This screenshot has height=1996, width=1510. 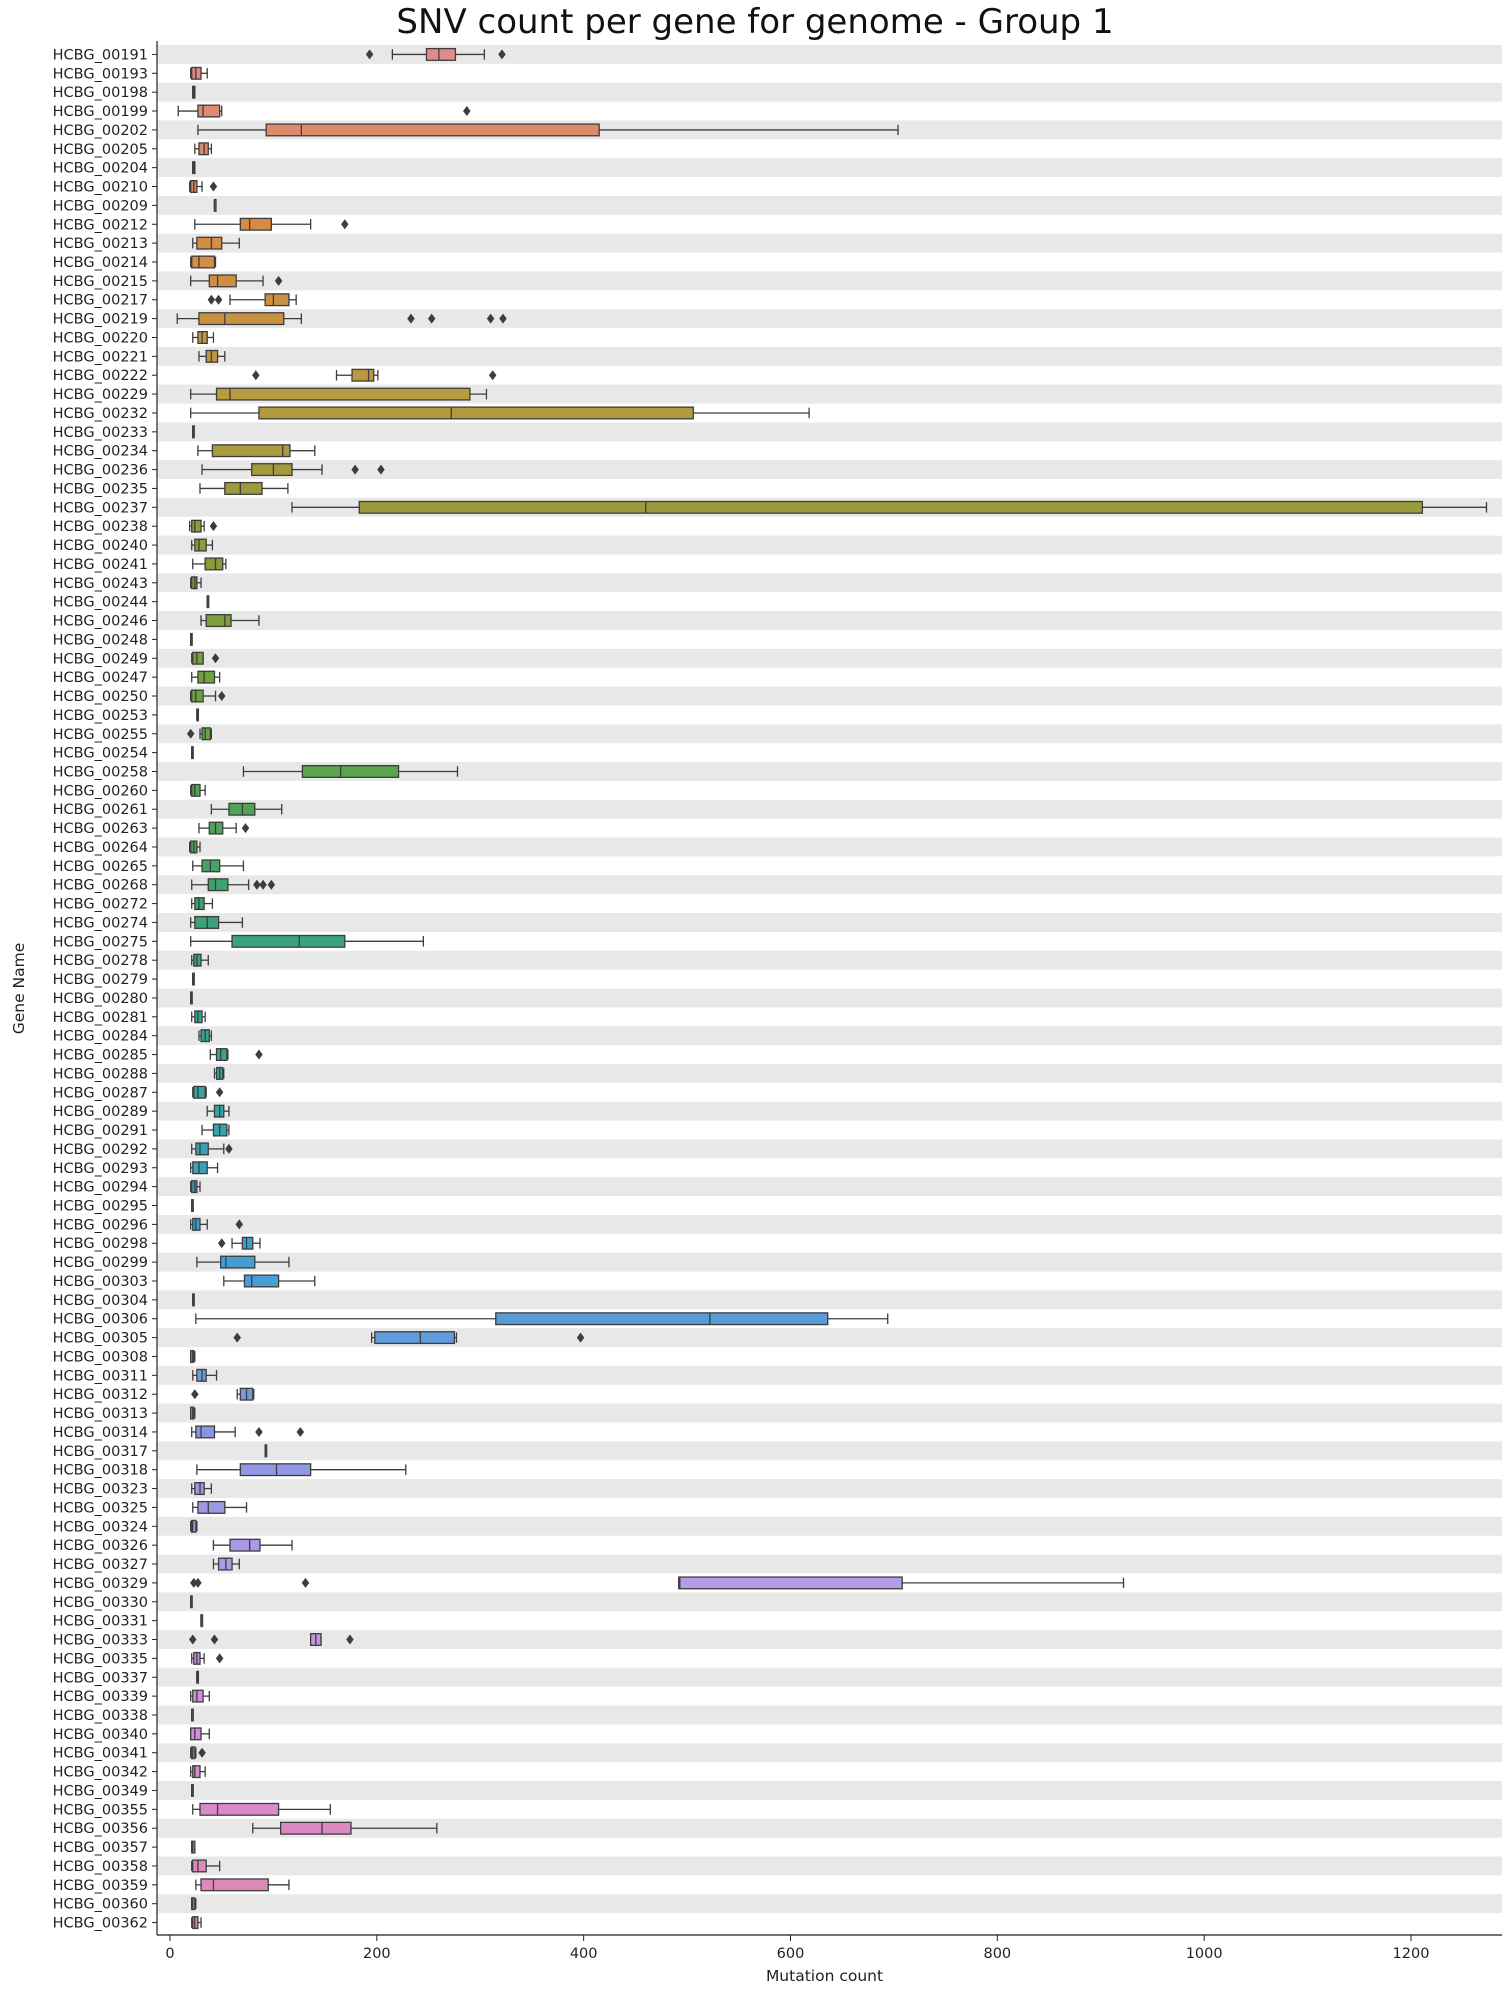 What do you see at coordinates (100, 1584) in the screenshot?
I see `y-tick-label: HCBG_00329` at bounding box center [100, 1584].